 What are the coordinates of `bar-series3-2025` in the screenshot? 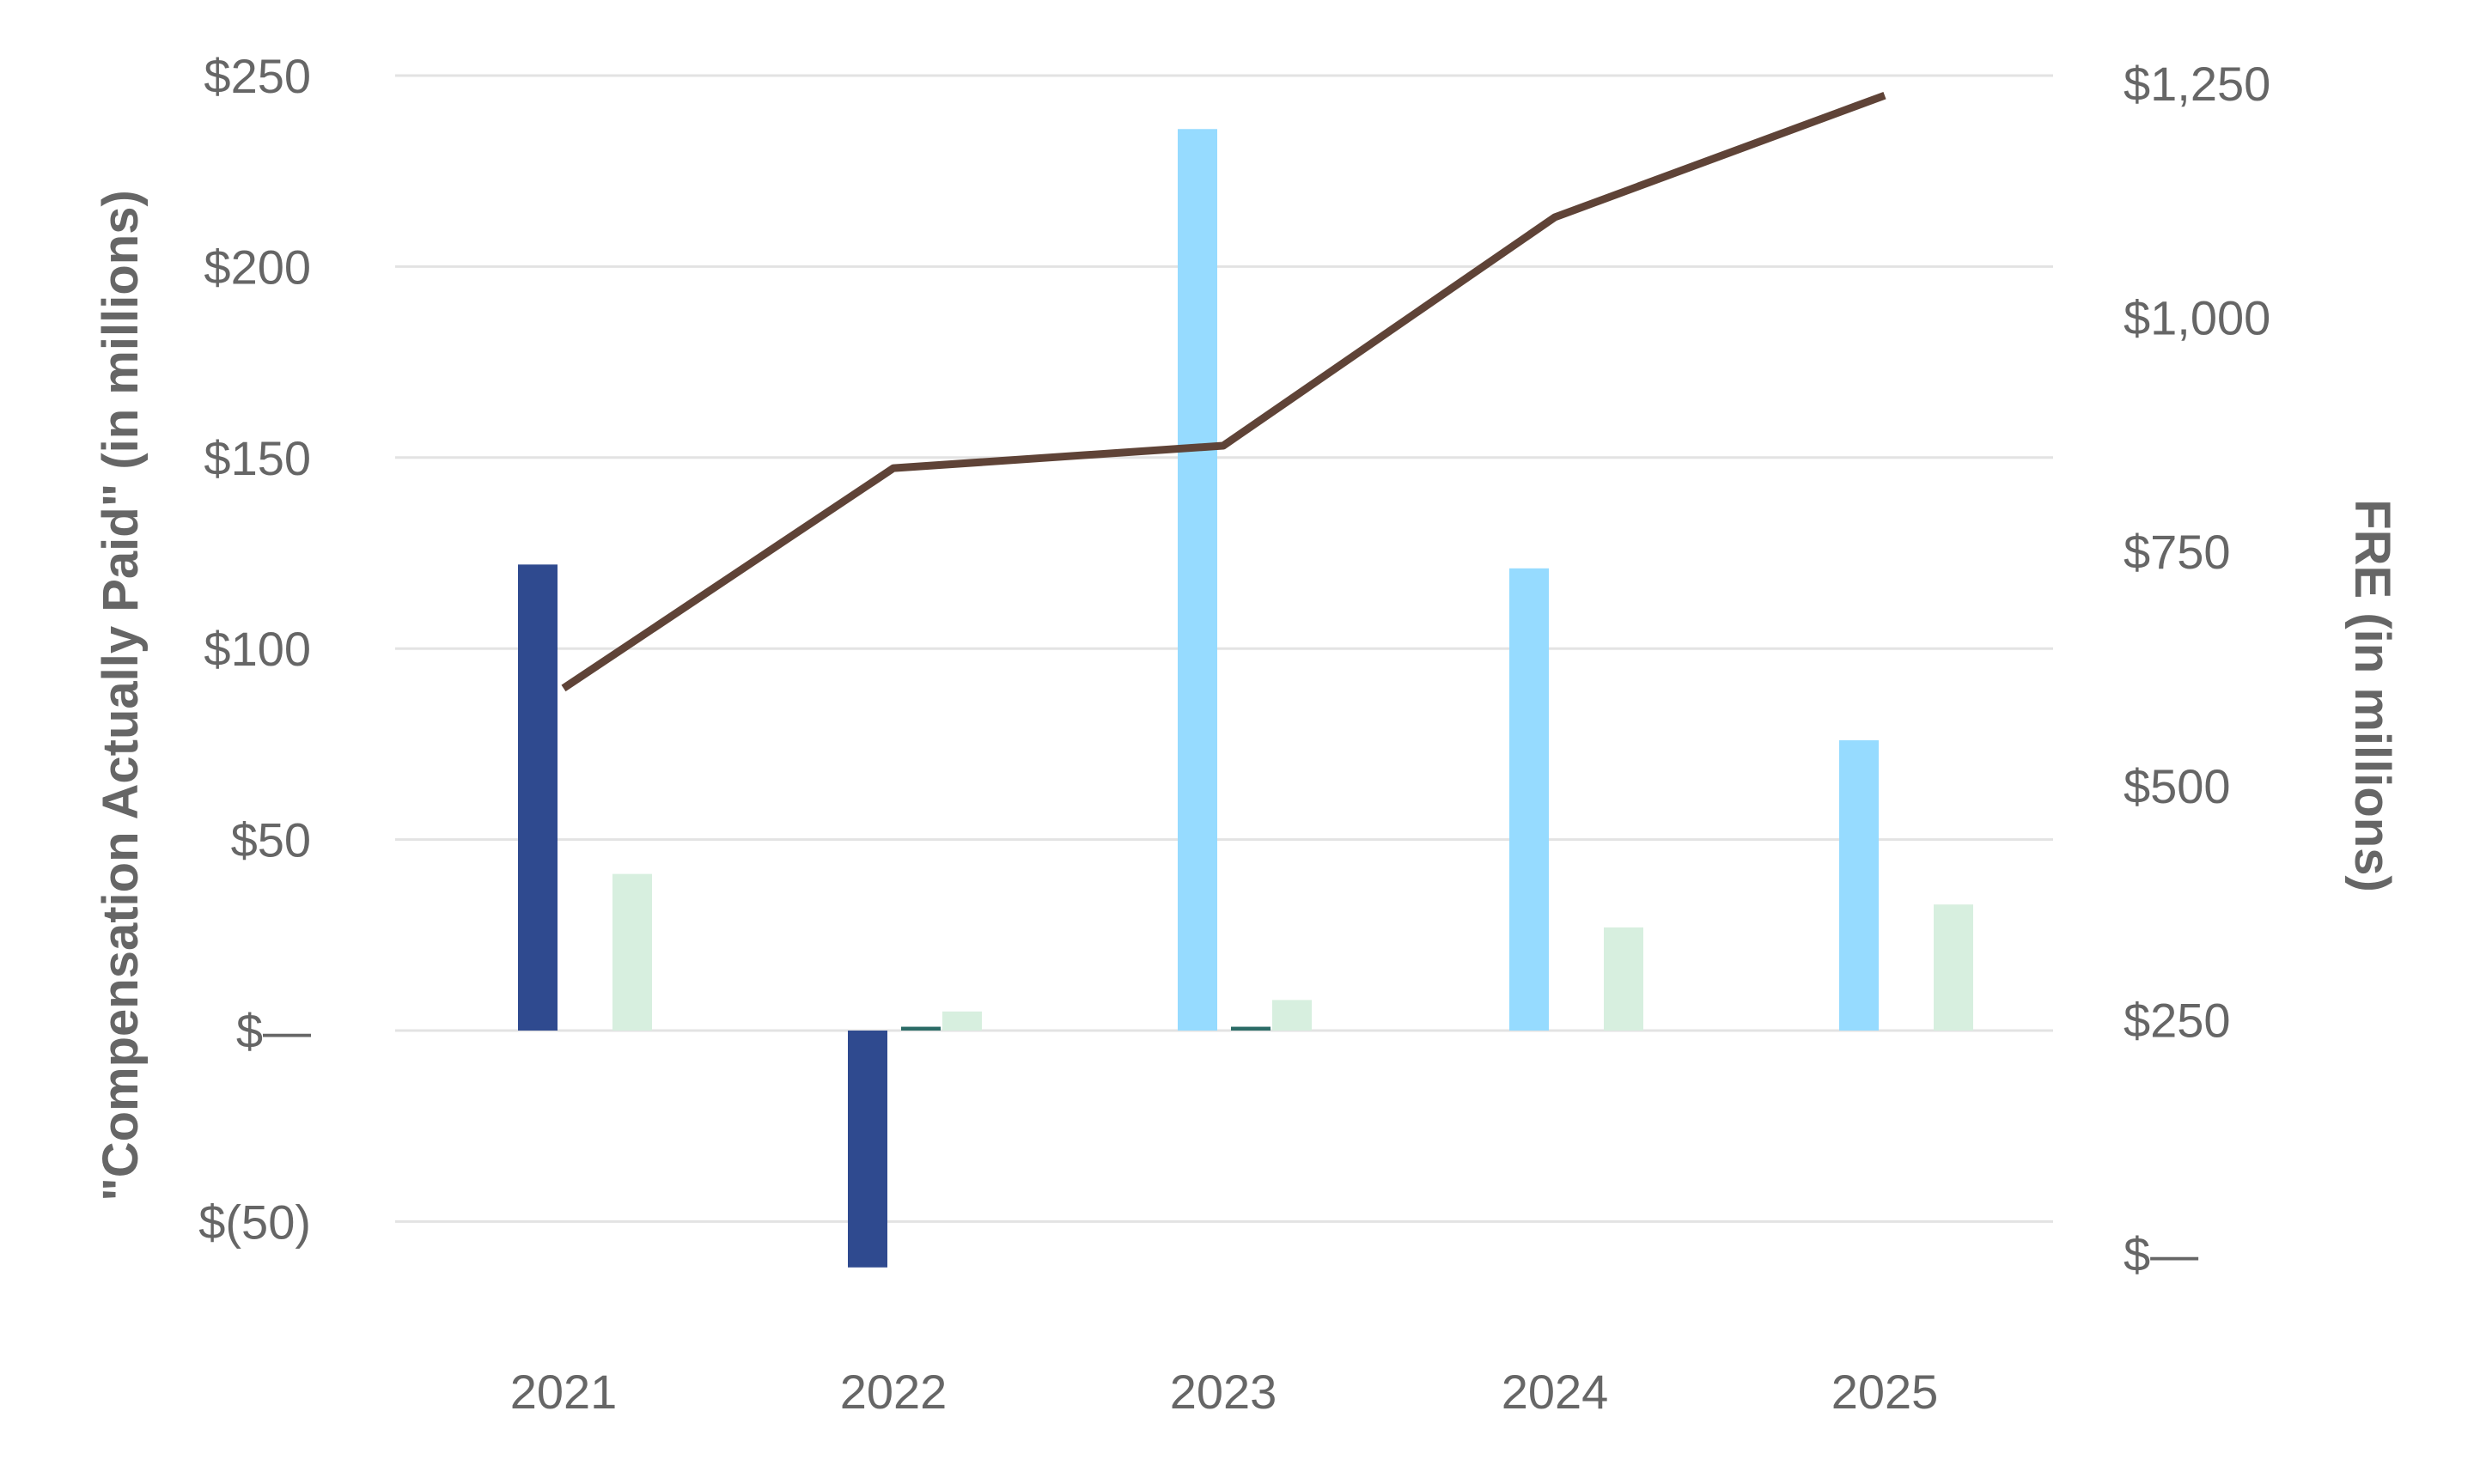 It's located at (1859, 885).